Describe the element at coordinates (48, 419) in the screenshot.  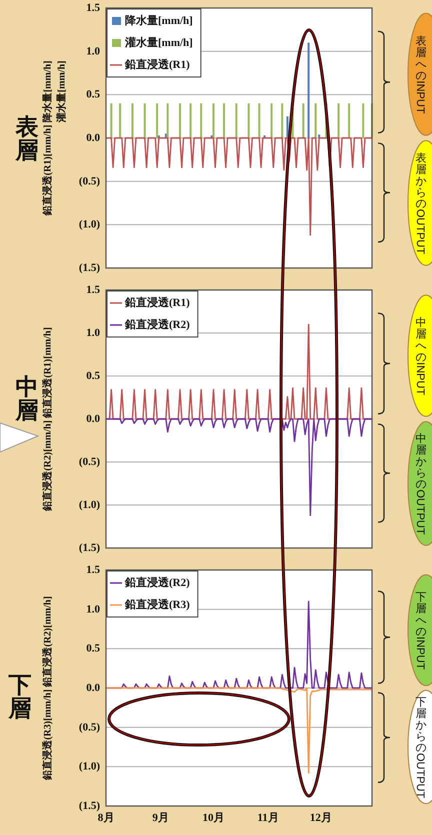
I see `y-axis-title: 鉛直浸透(R2)[mm/h] 鉛直浸透(R1)[mm/h]` at that location.